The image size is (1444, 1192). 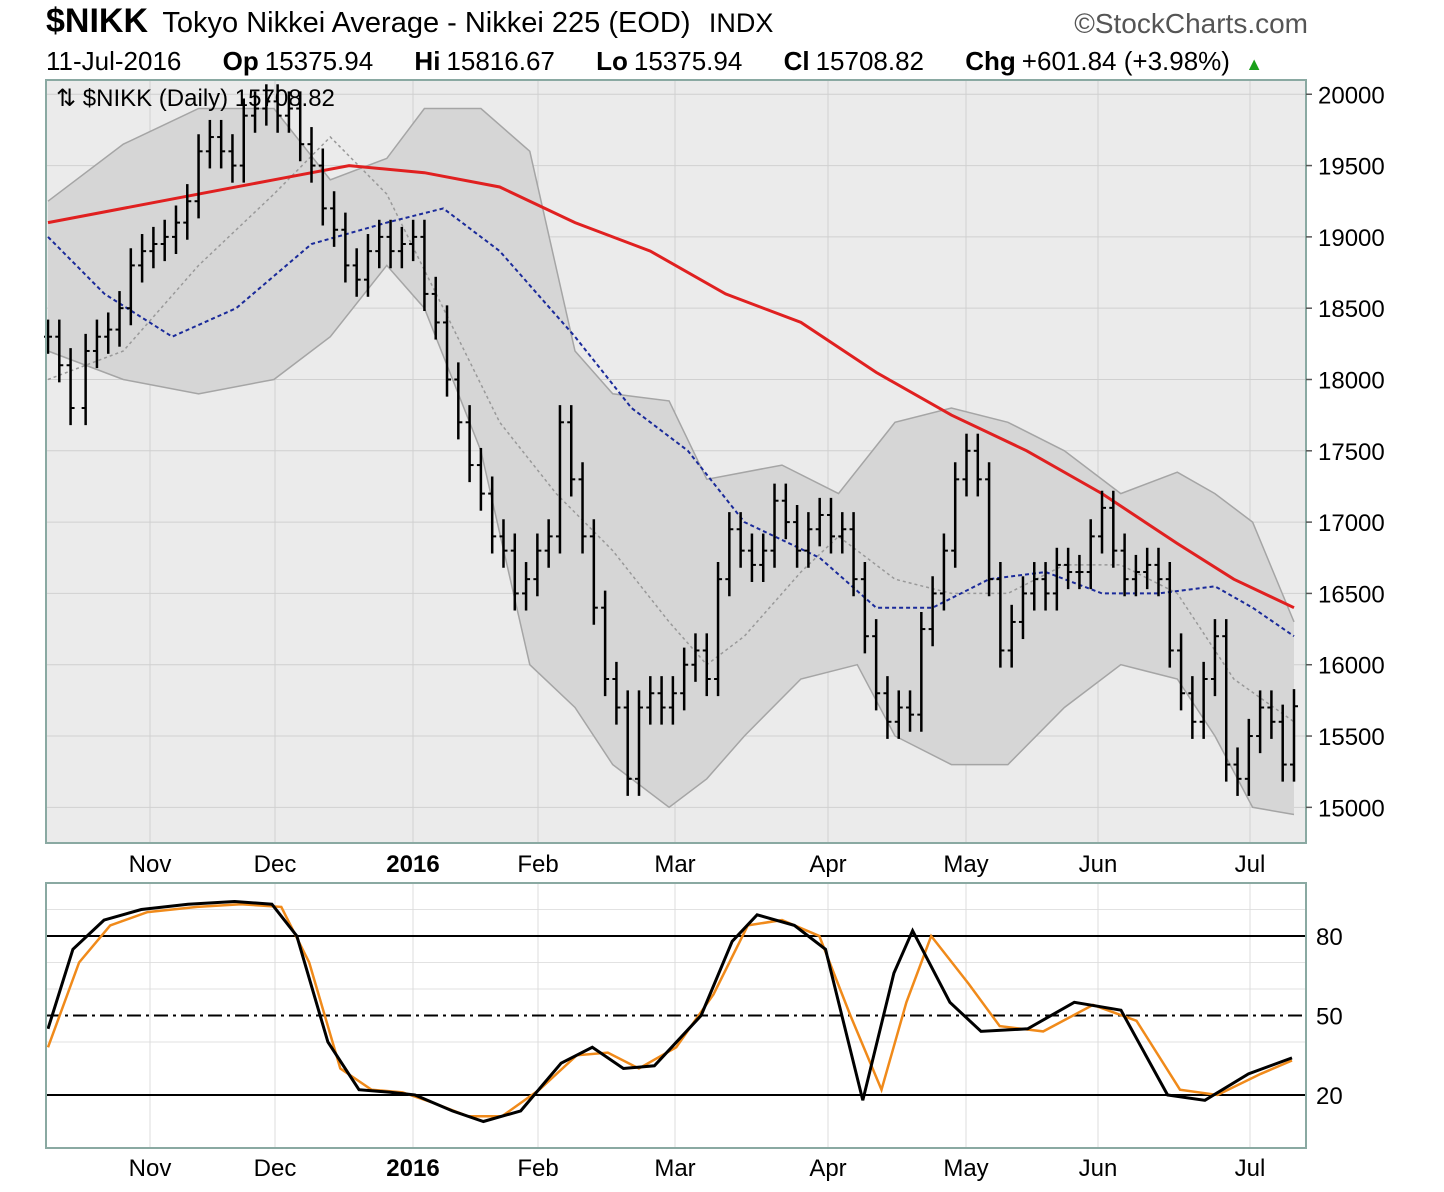 What do you see at coordinates (412, 1168) in the screenshot?
I see `stoch-x-label: 2016` at bounding box center [412, 1168].